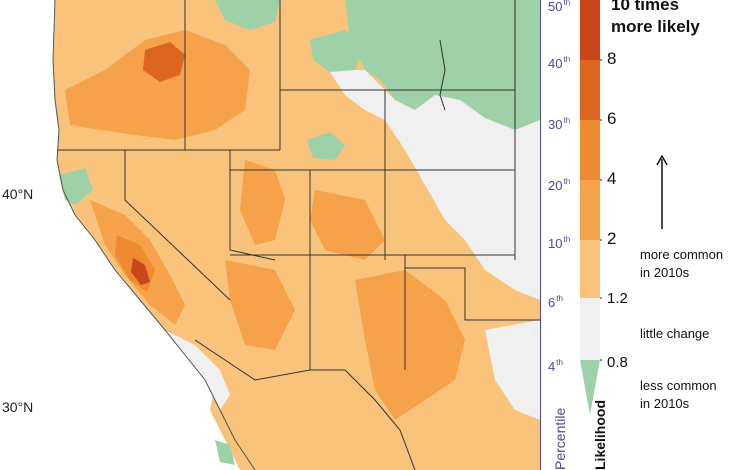 The height and width of the screenshot is (470, 740). Describe the element at coordinates (675, 333) in the screenshot. I see `note-little-change: little change` at that location.